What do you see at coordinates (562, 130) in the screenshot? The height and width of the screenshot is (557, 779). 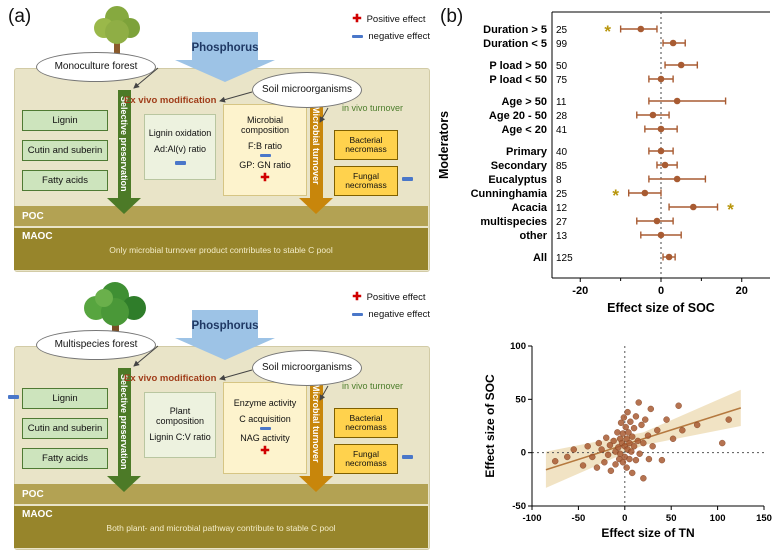 I see `svg-text: 41` at bounding box center [562, 130].